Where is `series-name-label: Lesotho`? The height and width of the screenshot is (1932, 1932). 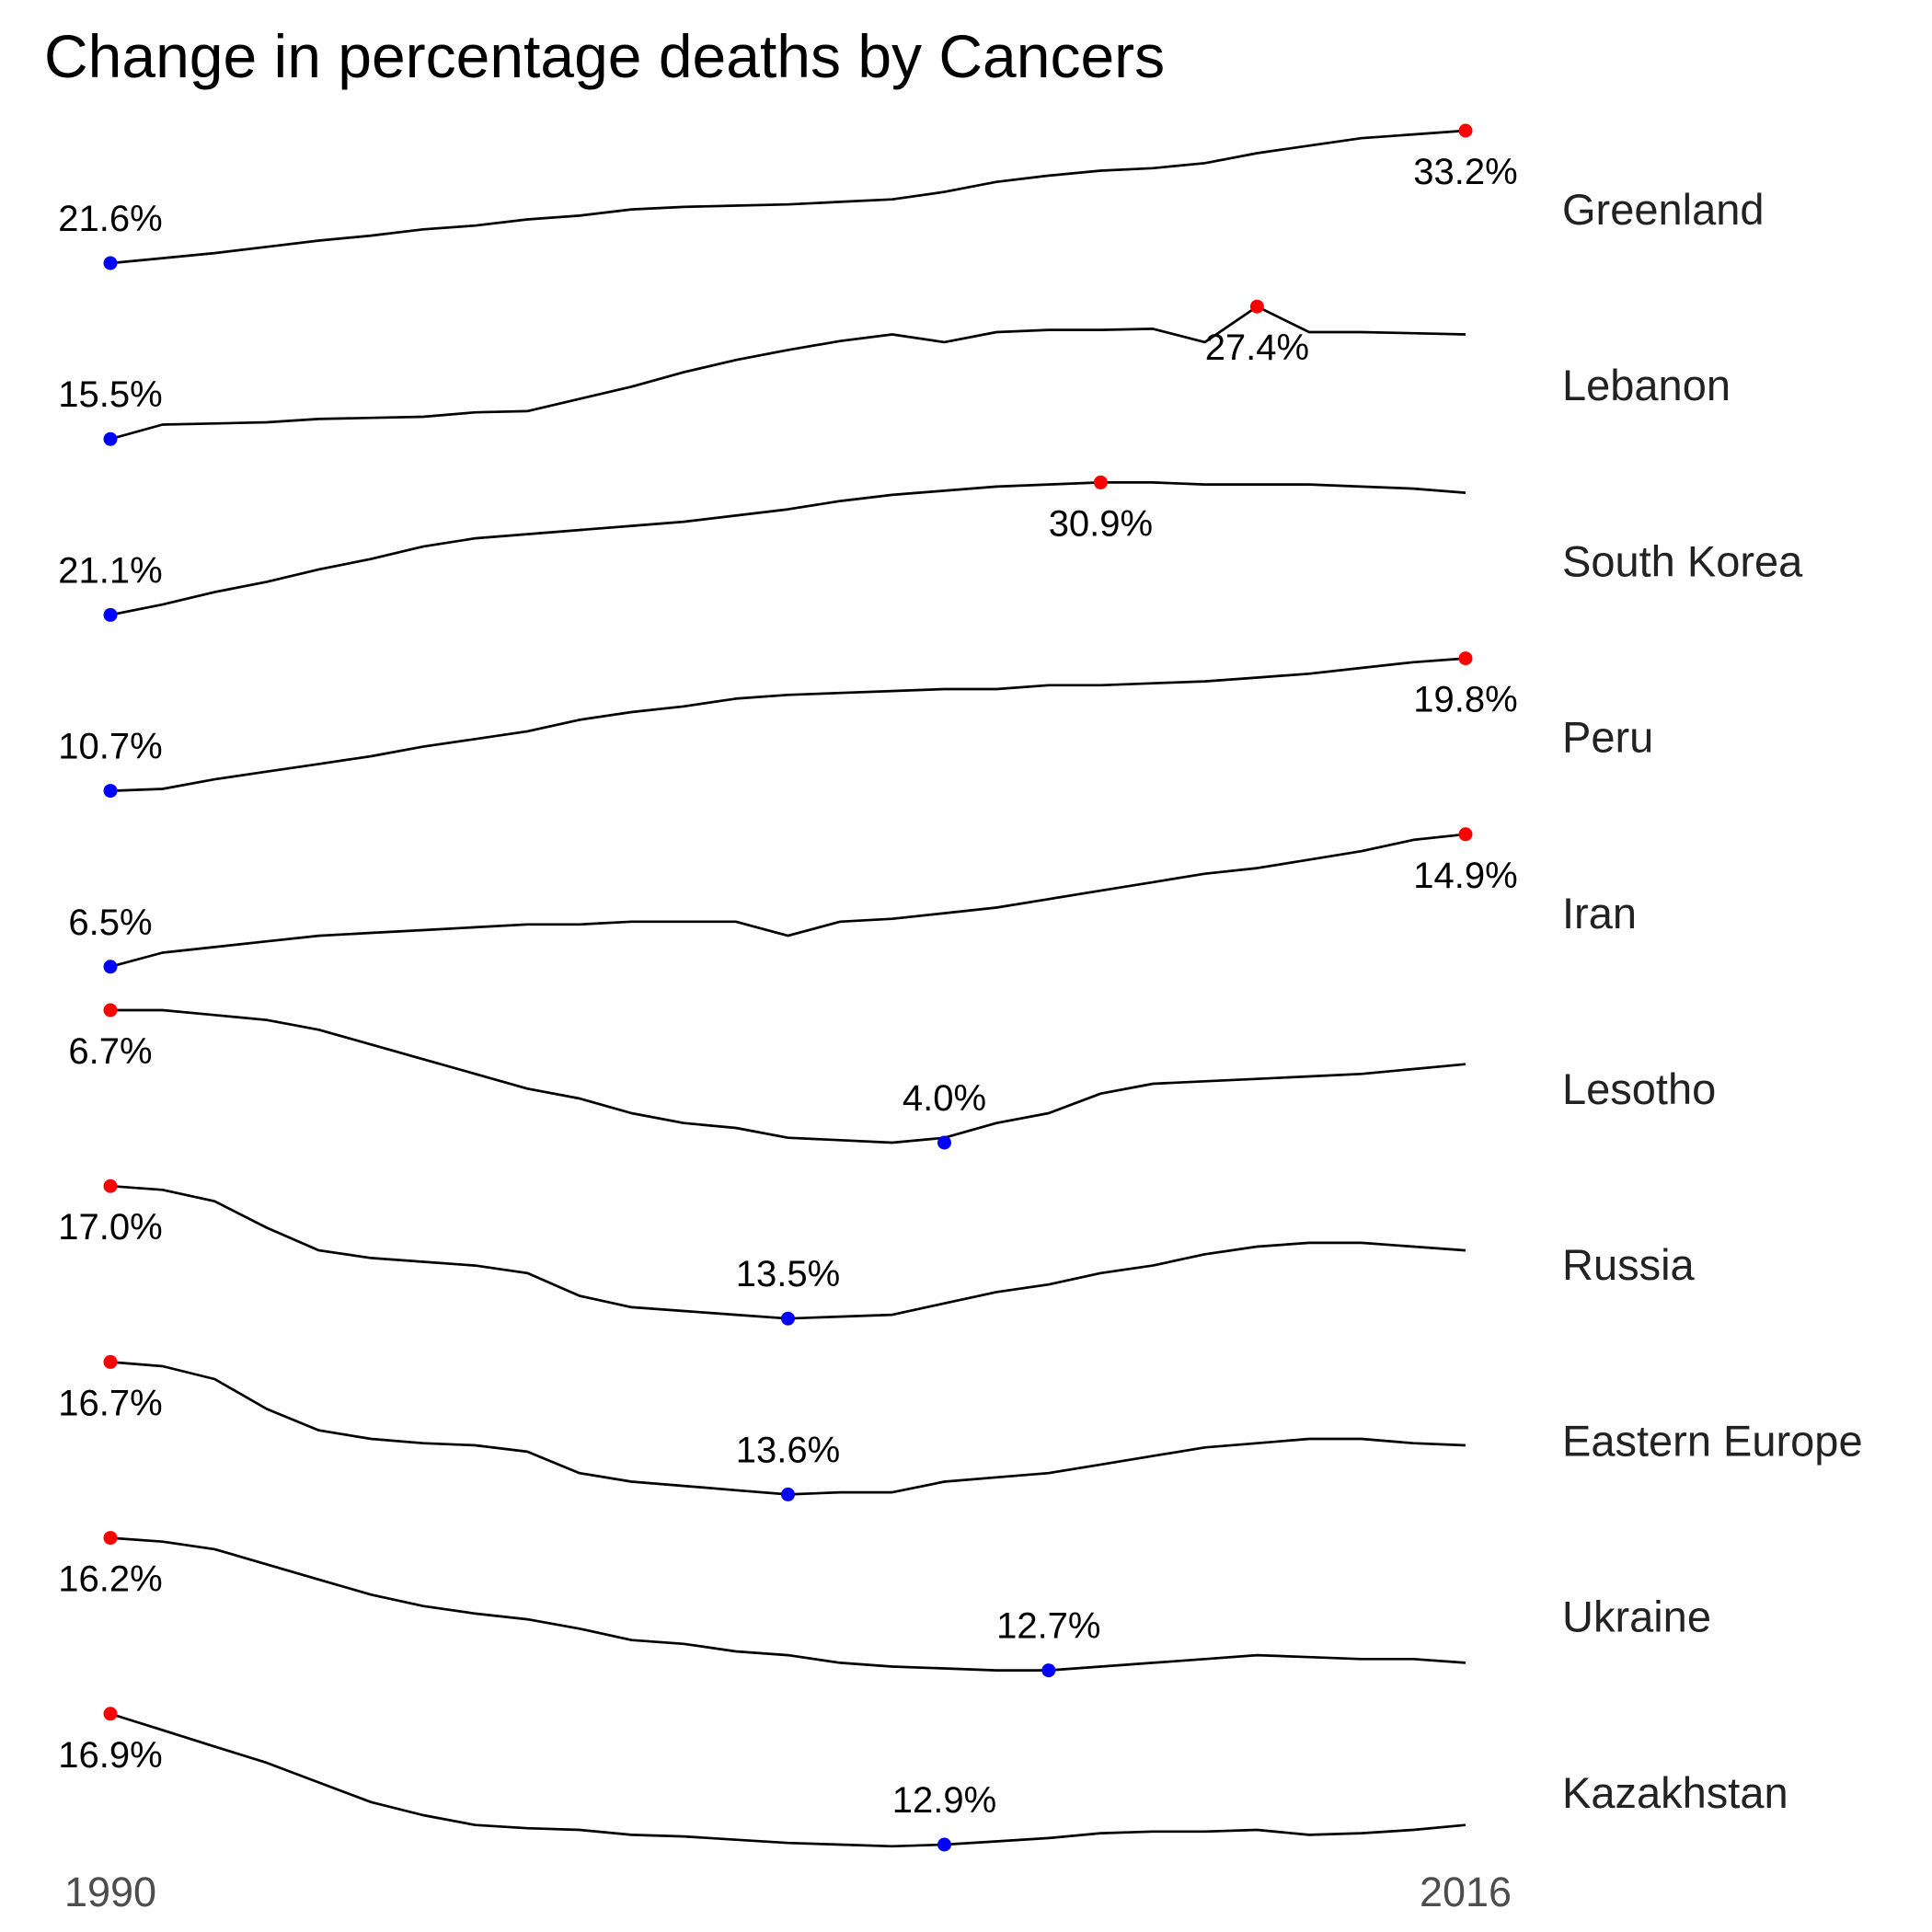
series-name-label: Lesotho is located at coordinates (1639, 1088).